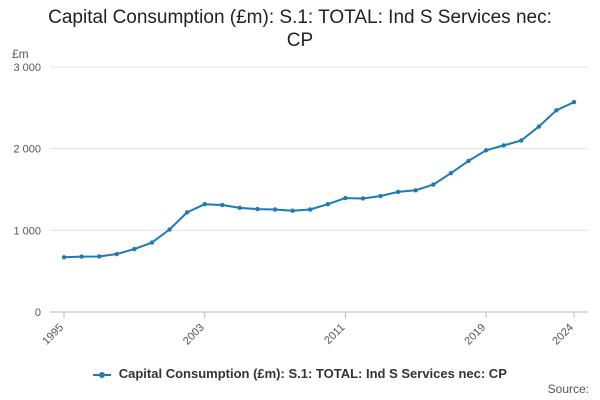 Image resolution: width=600 pixels, height=400 pixels. What do you see at coordinates (27, 231) in the screenshot?
I see `y-tick-label: 1 000` at bounding box center [27, 231].